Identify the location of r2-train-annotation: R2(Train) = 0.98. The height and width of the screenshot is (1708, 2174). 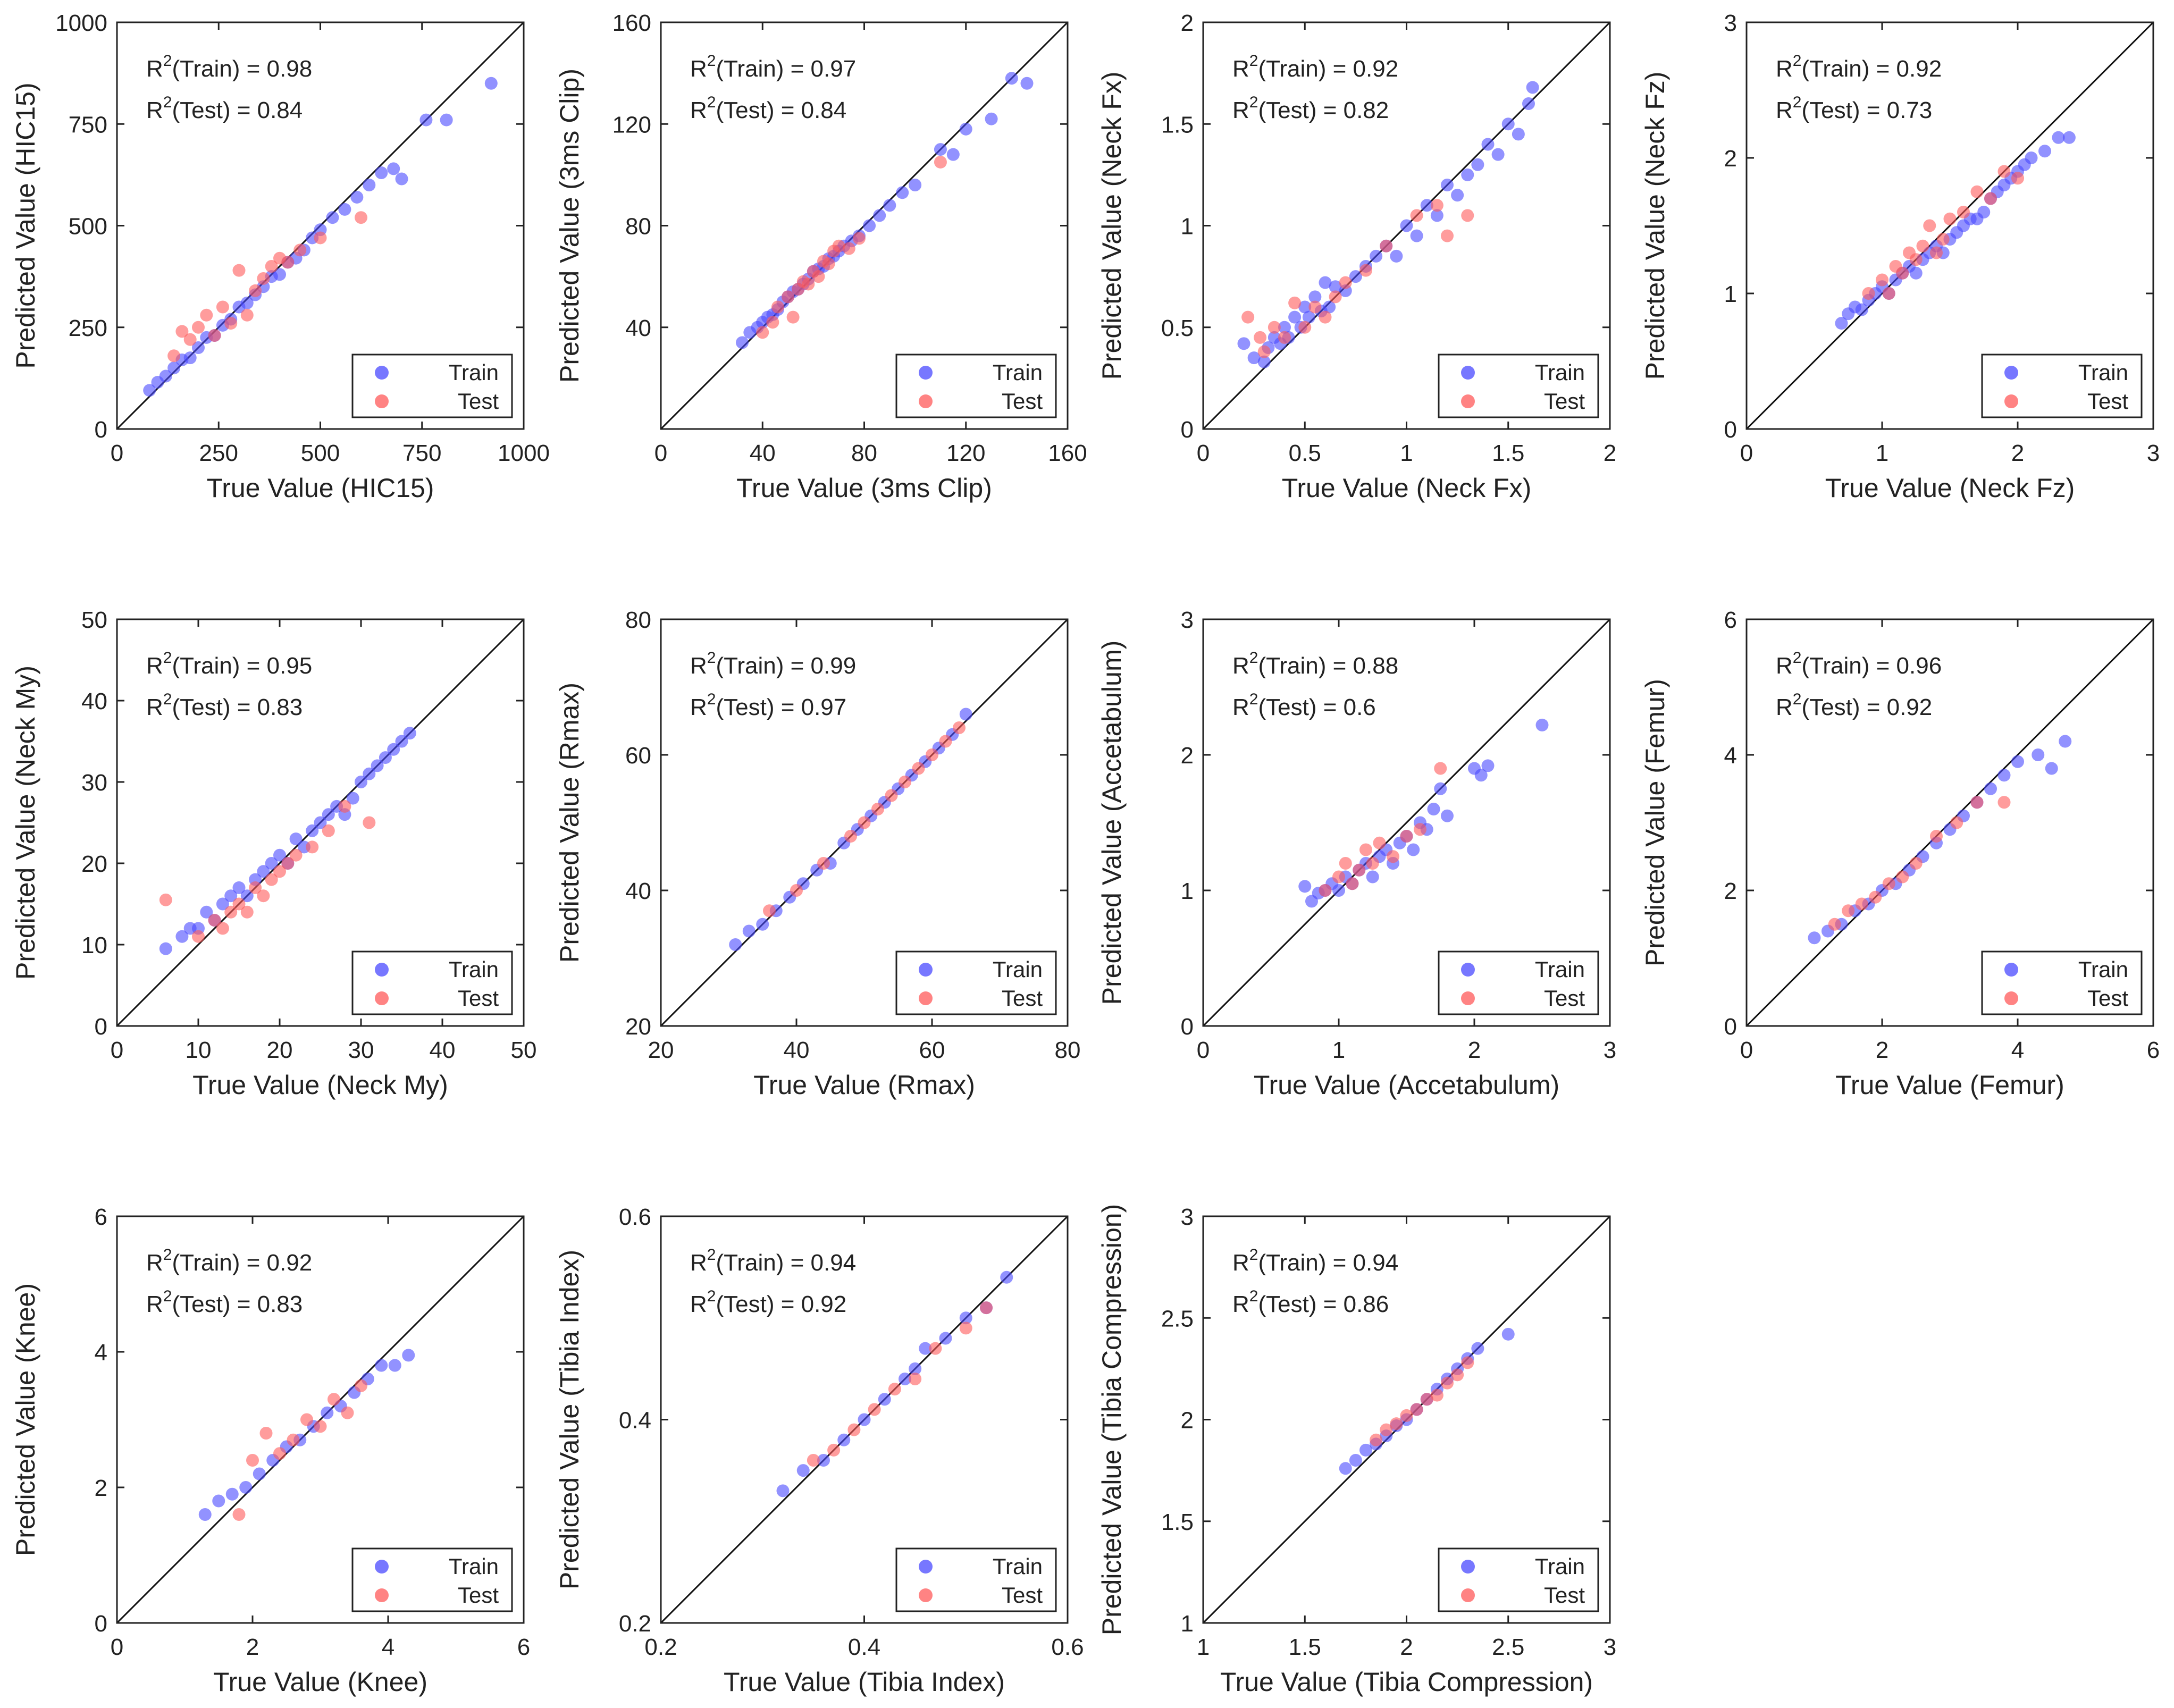
(229, 67).